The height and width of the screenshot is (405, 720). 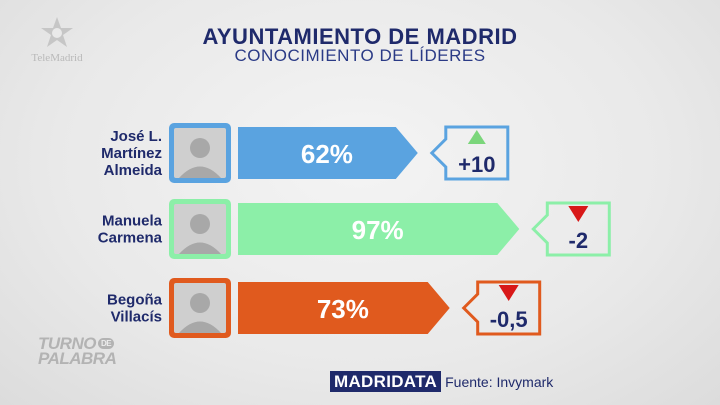 What do you see at coordinates (67, 343) in the screenshot?
I see `program-logo-line1: TURNO` at bounding box center [67, 343].